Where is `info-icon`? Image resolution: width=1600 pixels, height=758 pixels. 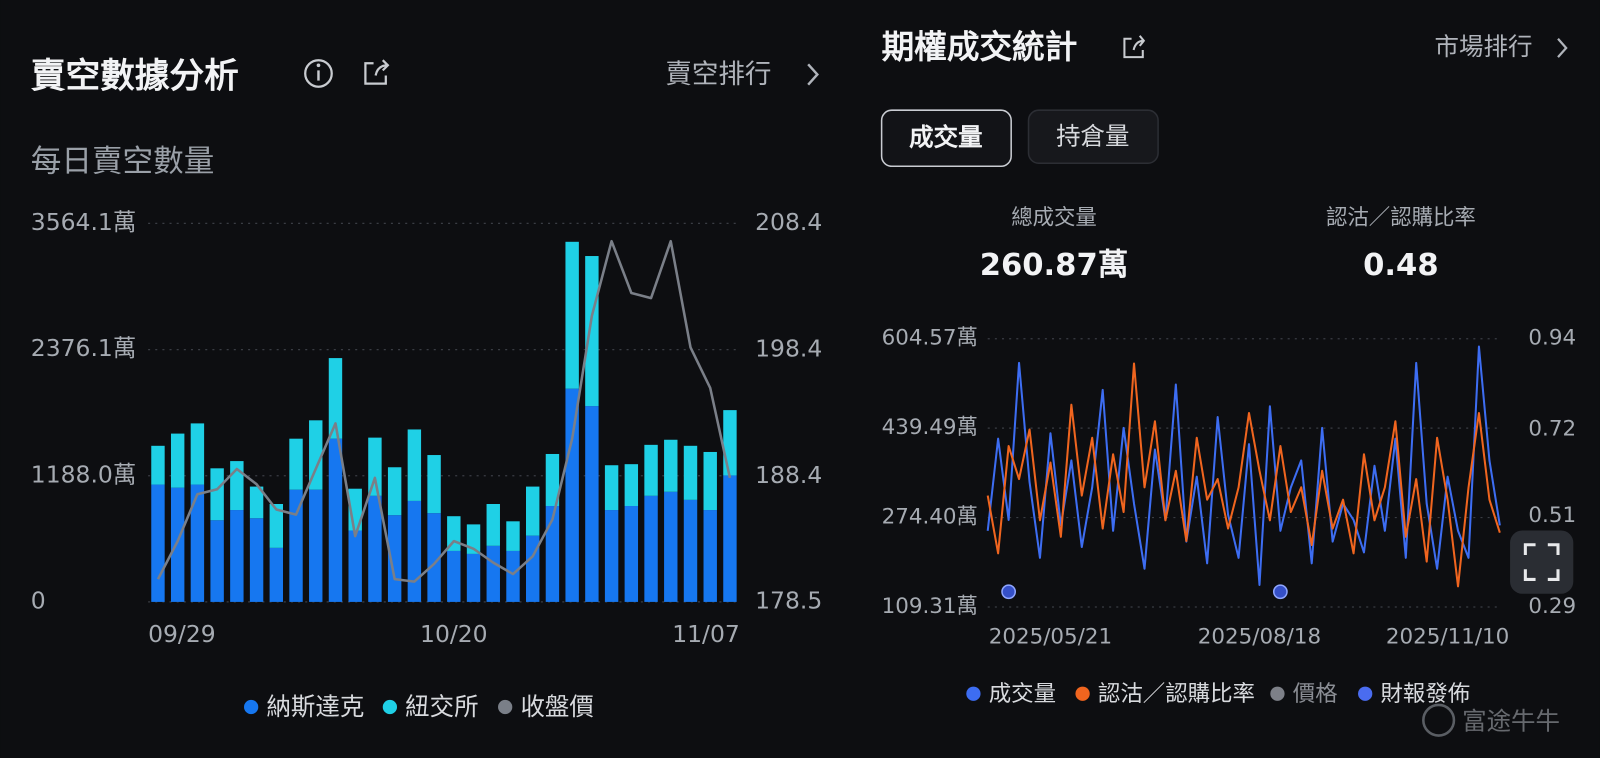
info-icon is located at coordinates (318, 73).